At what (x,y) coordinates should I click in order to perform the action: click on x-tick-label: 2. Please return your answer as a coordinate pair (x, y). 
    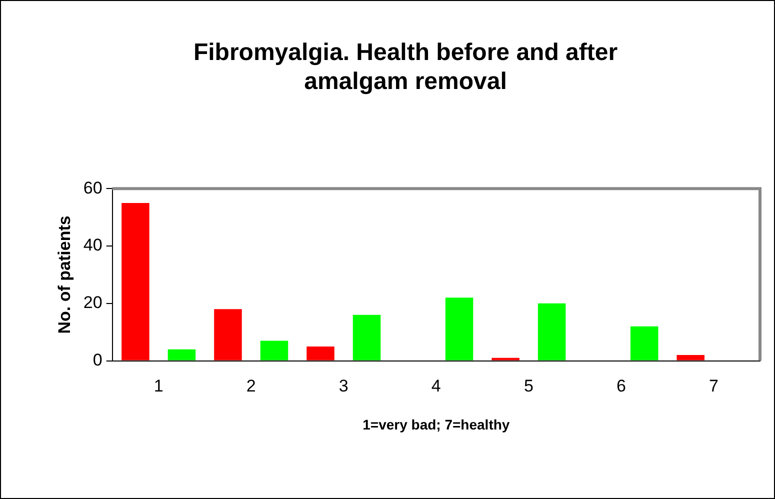
    Looking at the image, I should click on (251, 386).